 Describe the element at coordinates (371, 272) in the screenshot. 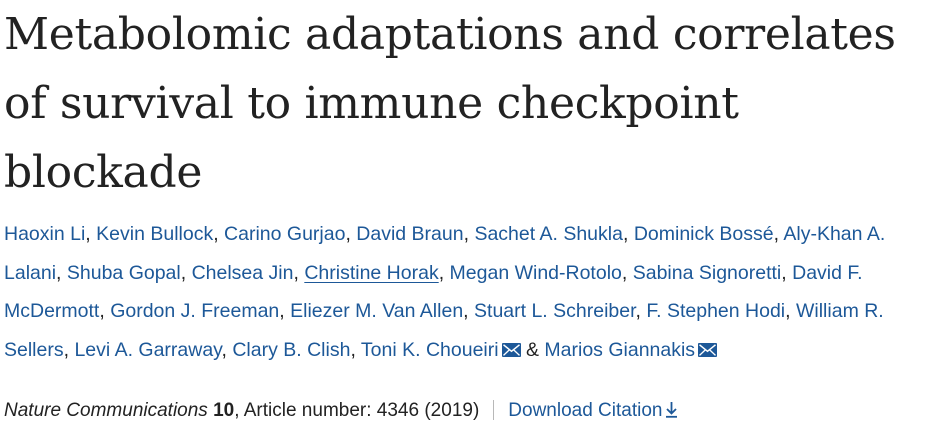

I see `author-link-hovered: Christine Horak` at that location.